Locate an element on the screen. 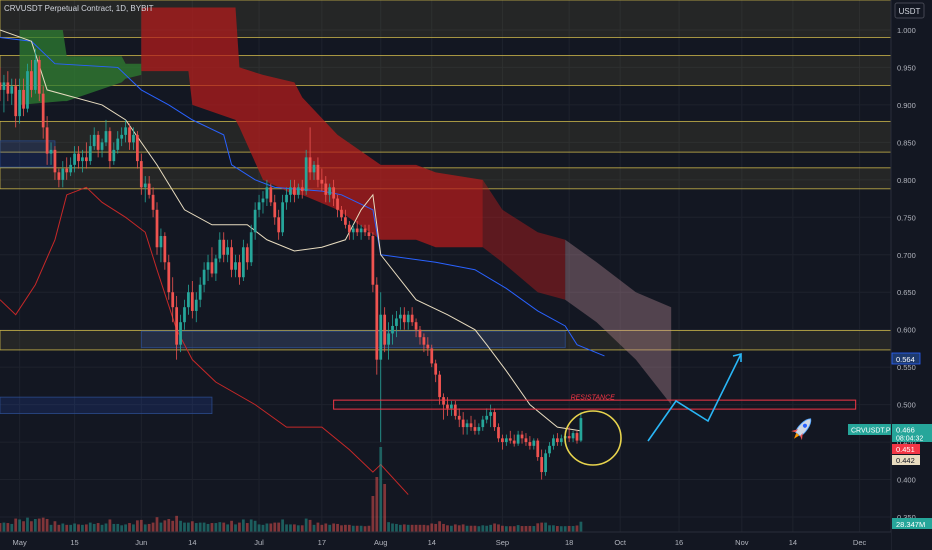  resistance-zone-box is located at coordinates (595, 404).